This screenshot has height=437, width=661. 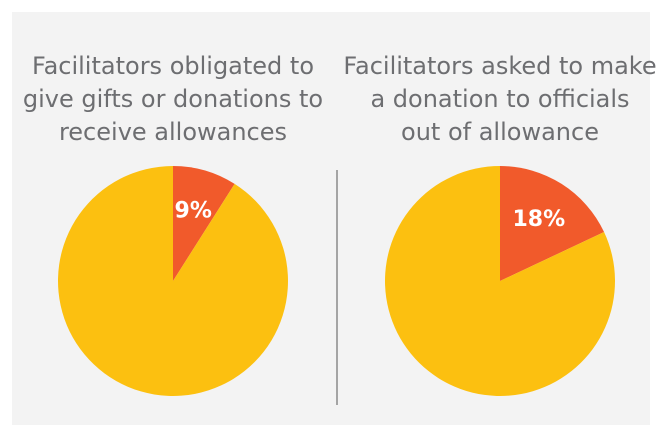 I want to click on chart-title: Facilitators asked to make, so click(x=499, y=66).